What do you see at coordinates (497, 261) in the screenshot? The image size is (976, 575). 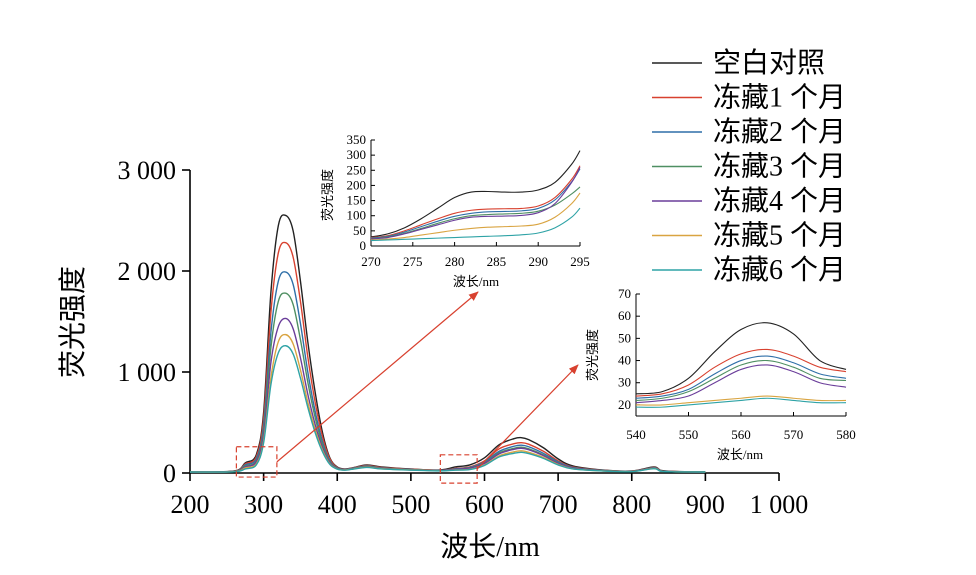 I see `x-tick-label: 285` at bounding box center [497, 261].